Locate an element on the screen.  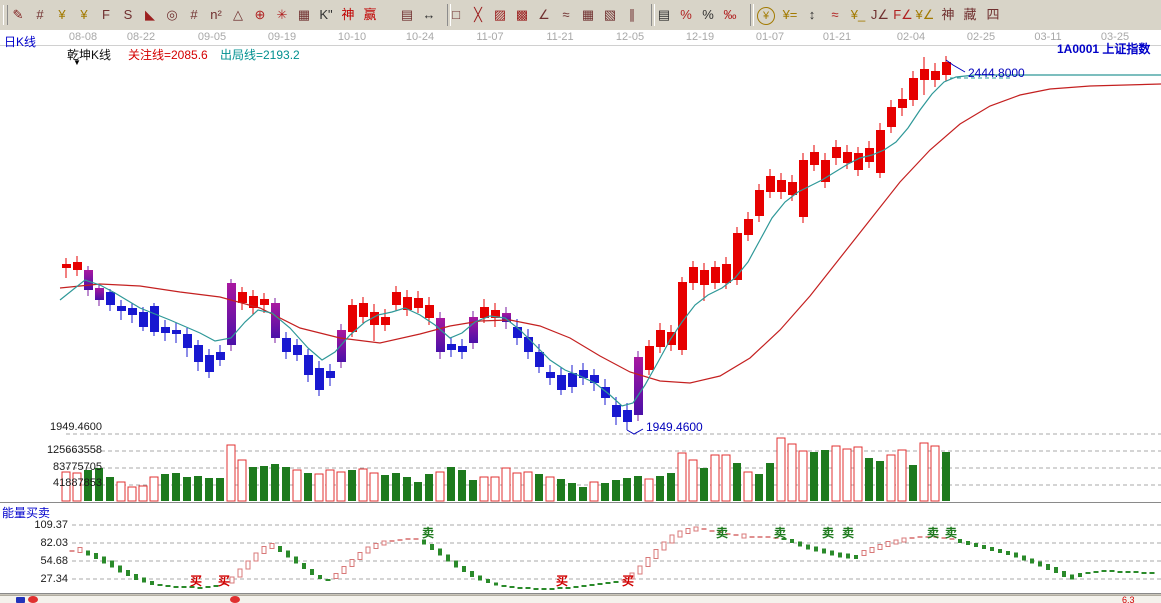
date-label: 02-04 is located at coordinates (911, 37).